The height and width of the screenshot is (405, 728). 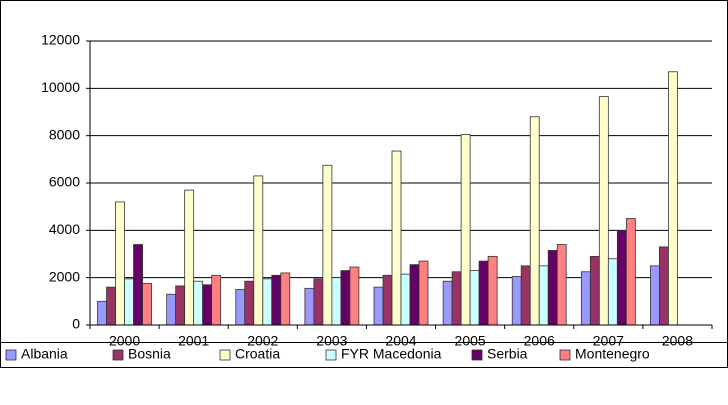 I want to click on x-tick-label: 2008, so click(x=677, y=341).